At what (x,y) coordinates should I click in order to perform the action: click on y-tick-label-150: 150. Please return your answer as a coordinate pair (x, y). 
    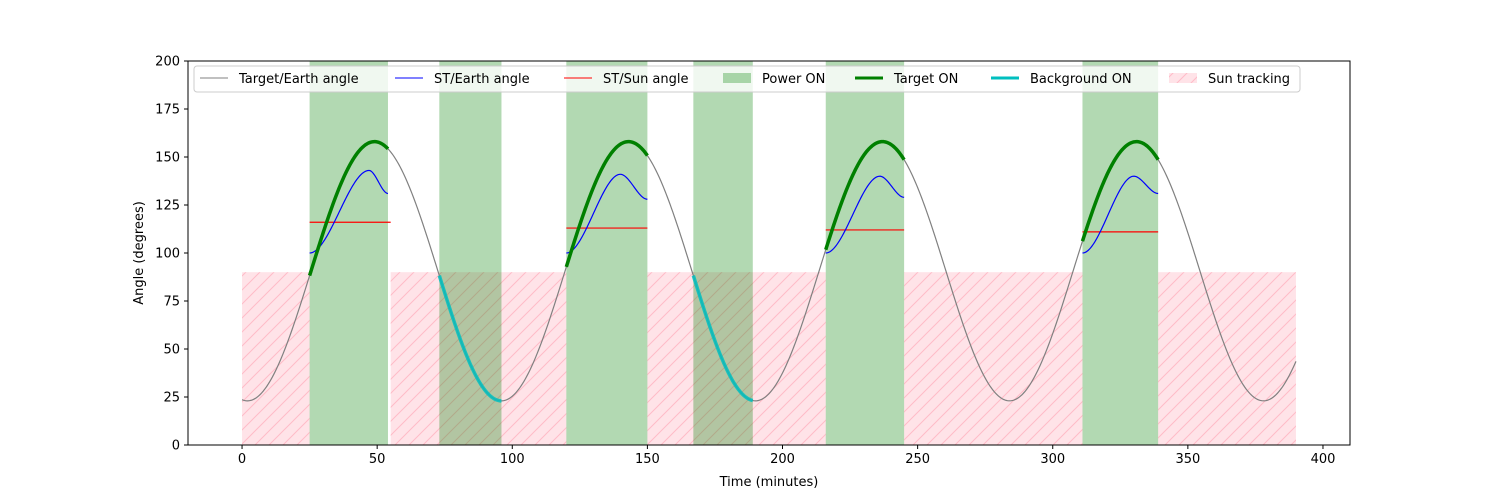
    Looking at the image, I should click on (167, 158).